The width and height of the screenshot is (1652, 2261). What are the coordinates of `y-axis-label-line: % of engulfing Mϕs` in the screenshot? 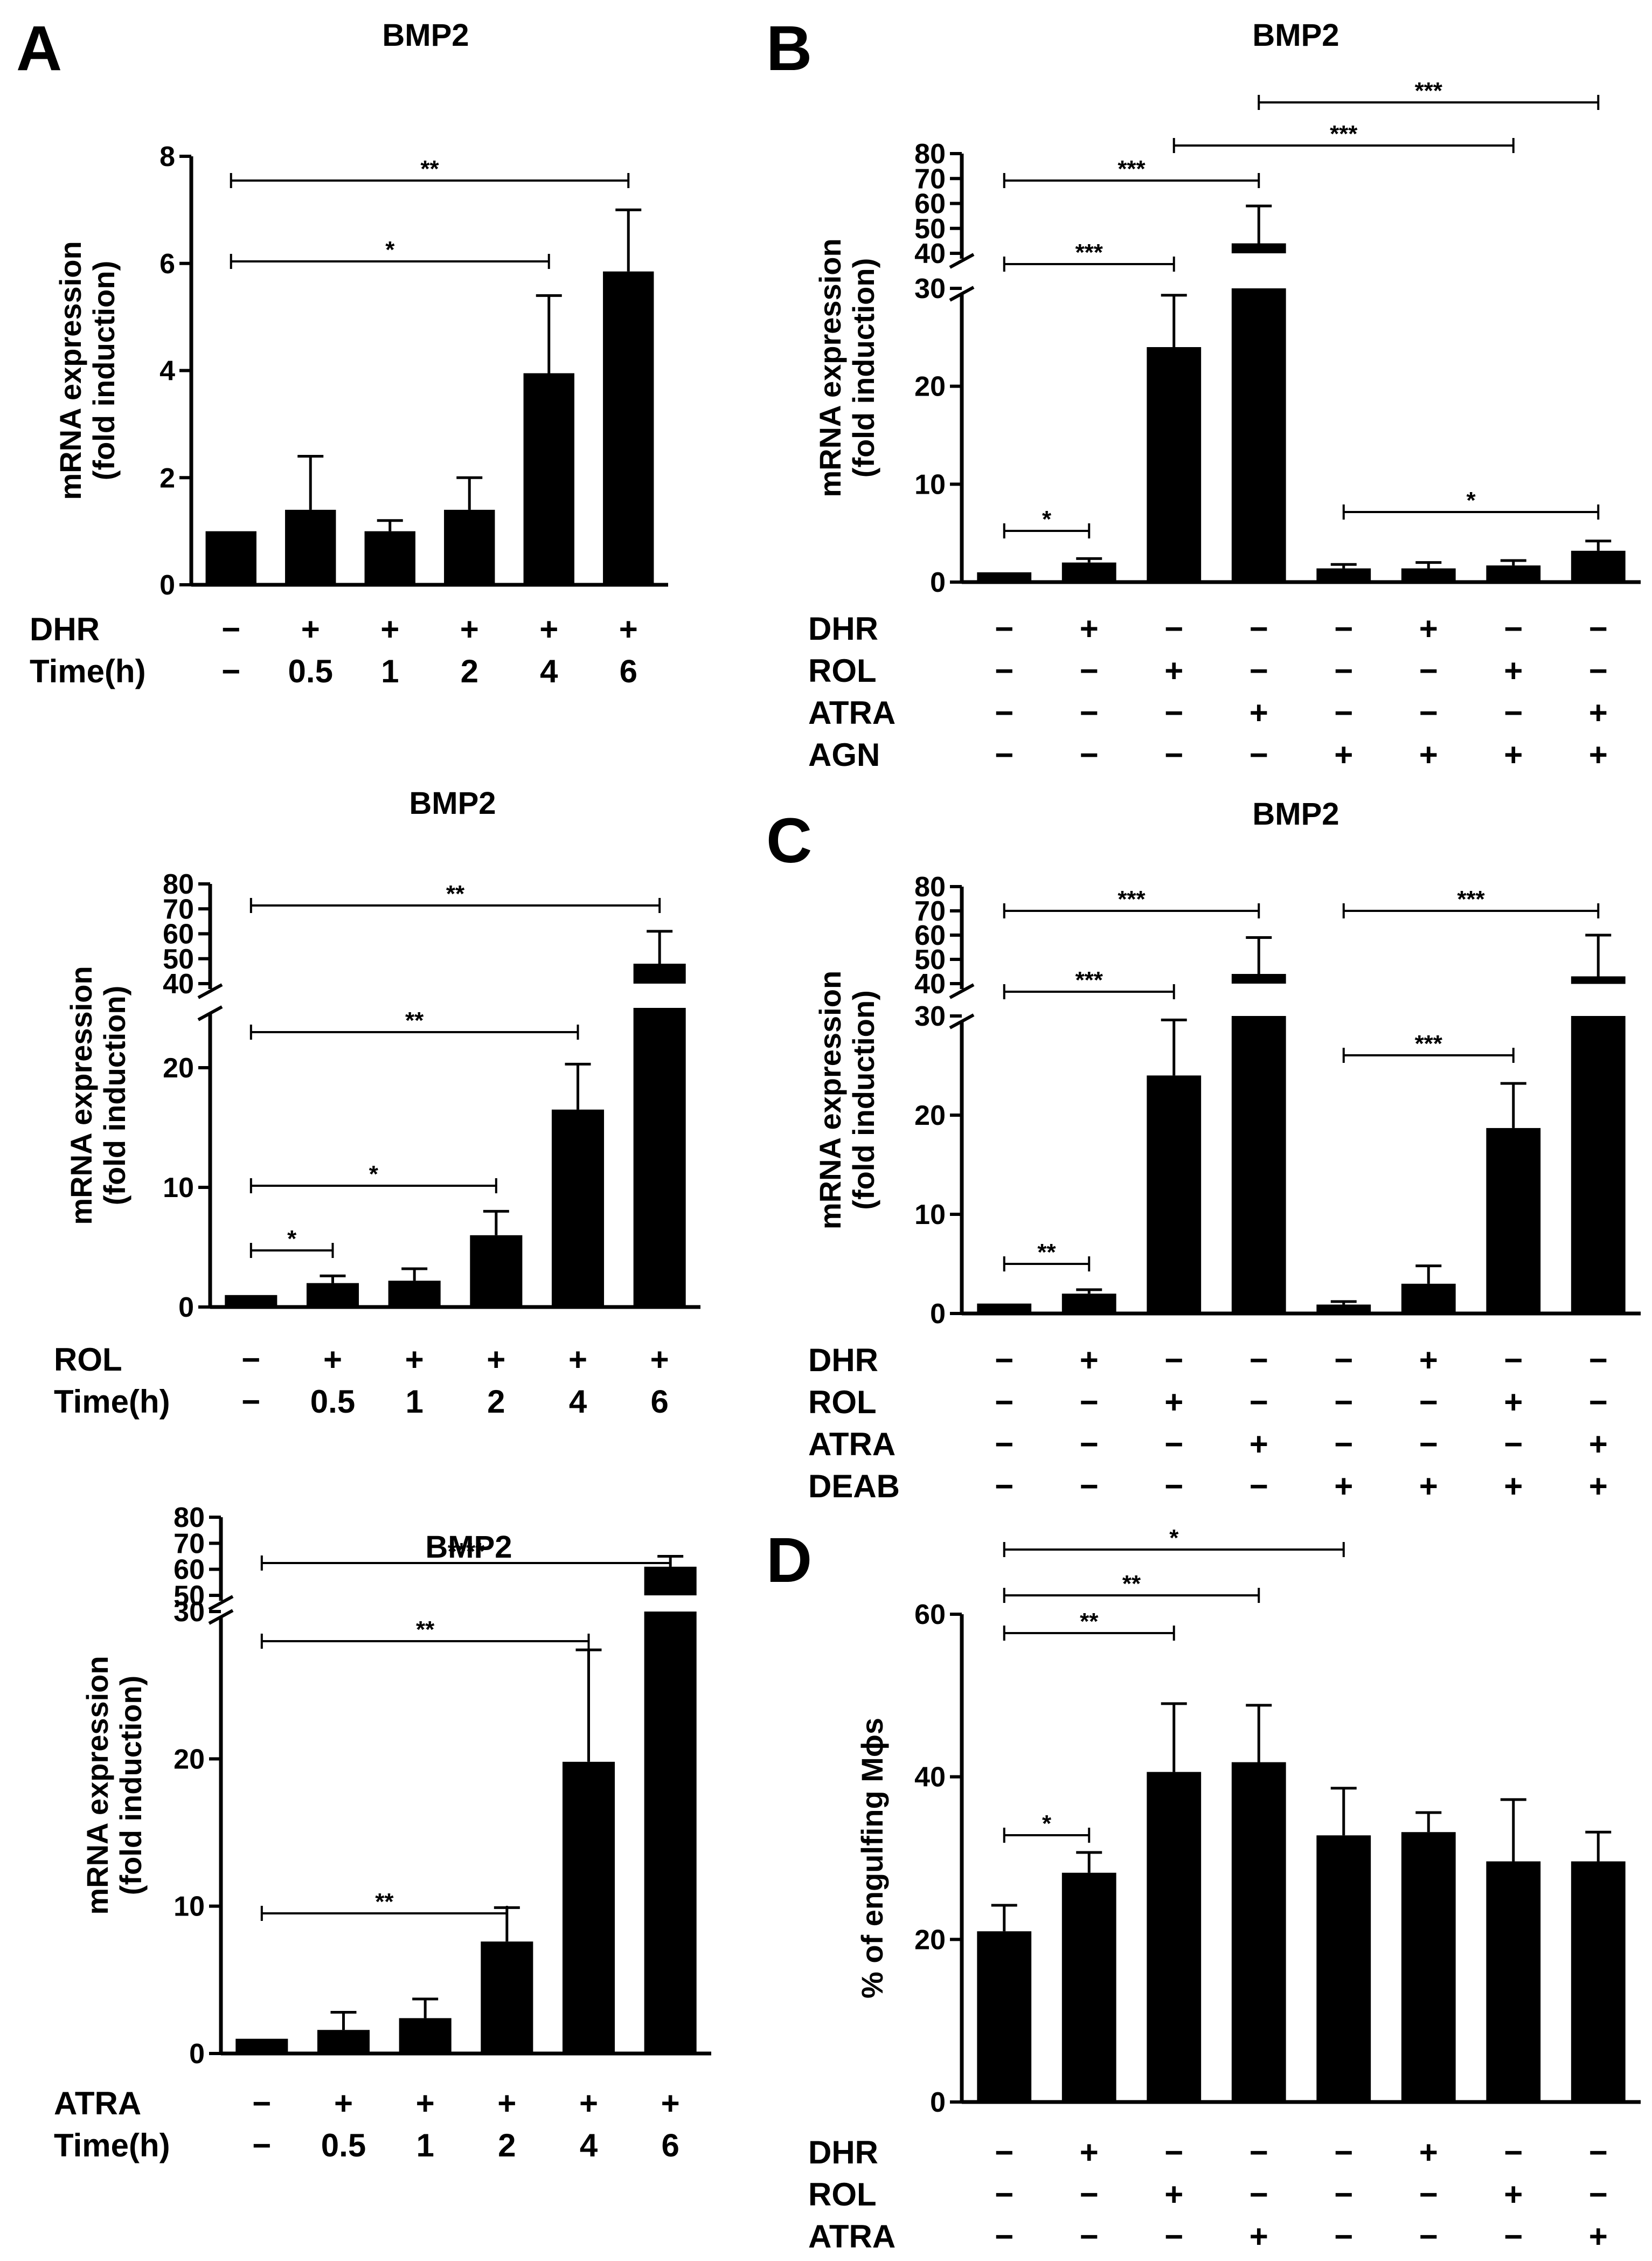 It's located at (872, 1859).